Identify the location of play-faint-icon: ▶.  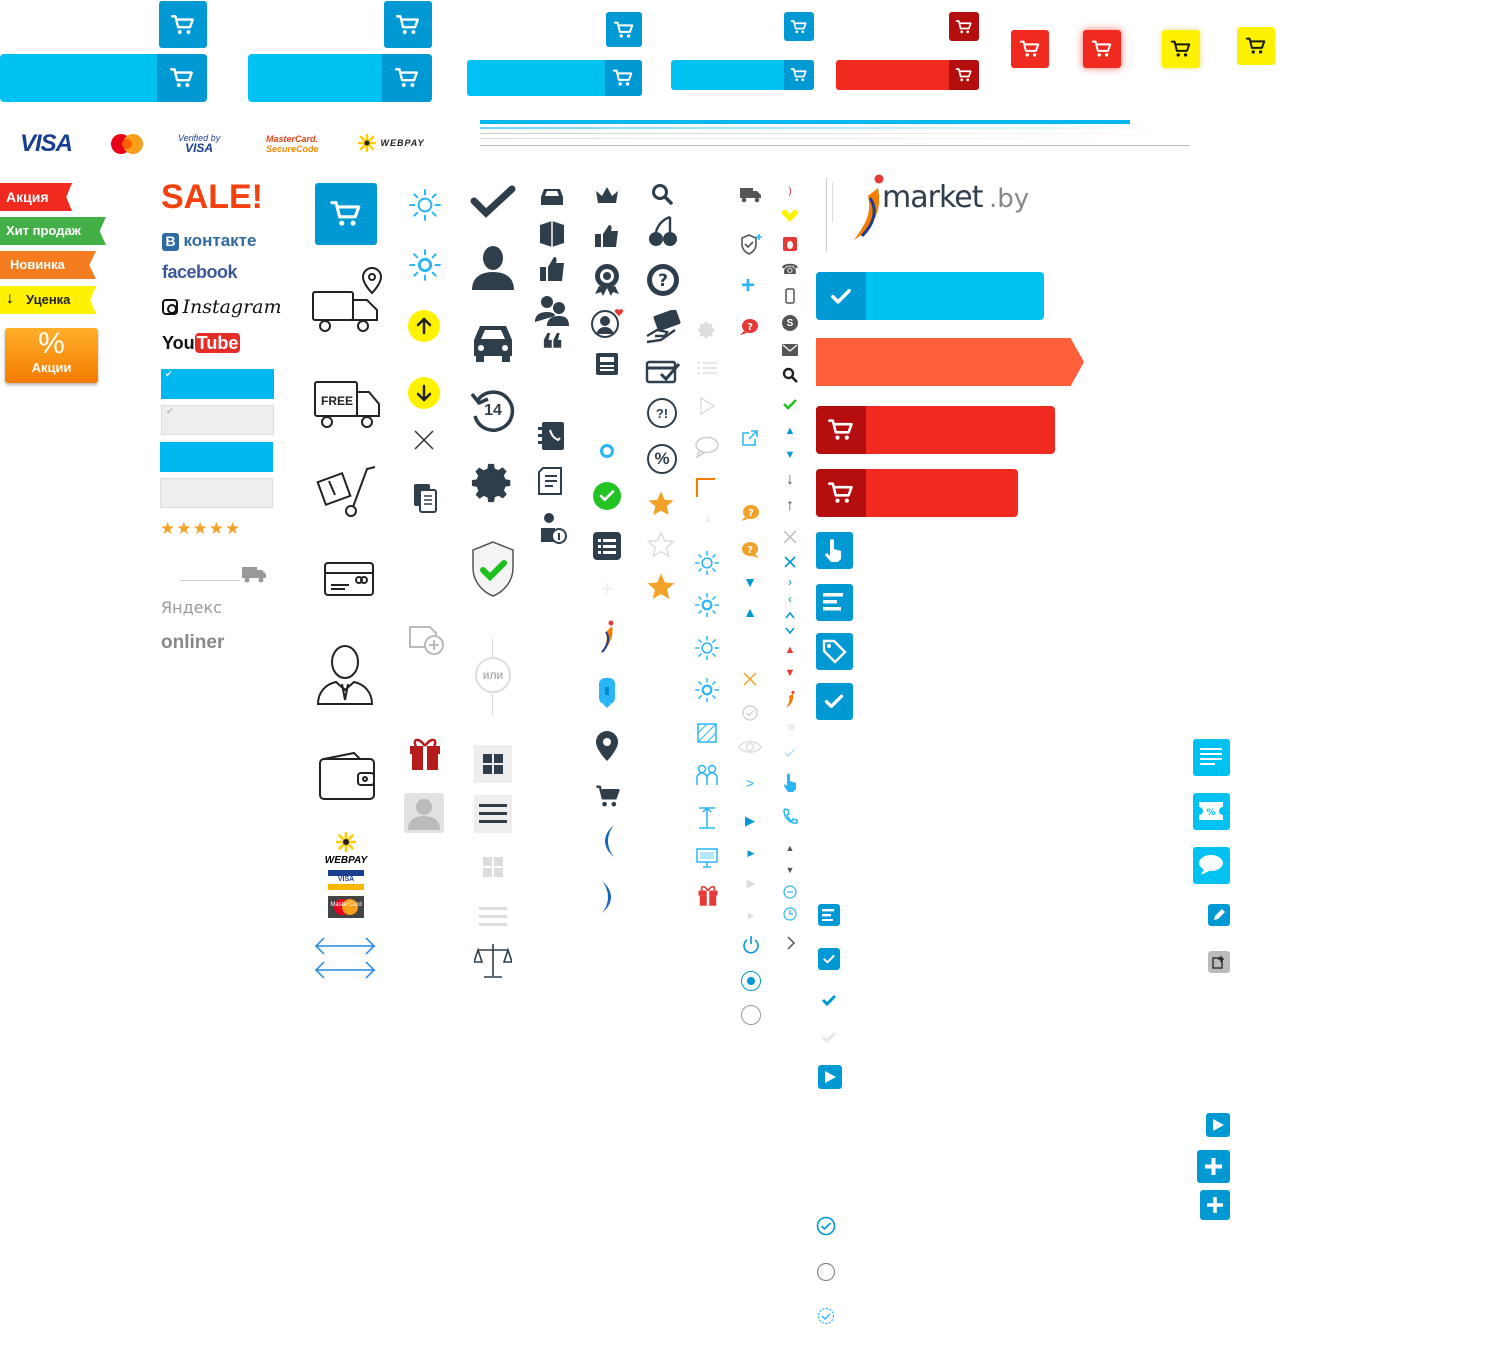
(751, 883).